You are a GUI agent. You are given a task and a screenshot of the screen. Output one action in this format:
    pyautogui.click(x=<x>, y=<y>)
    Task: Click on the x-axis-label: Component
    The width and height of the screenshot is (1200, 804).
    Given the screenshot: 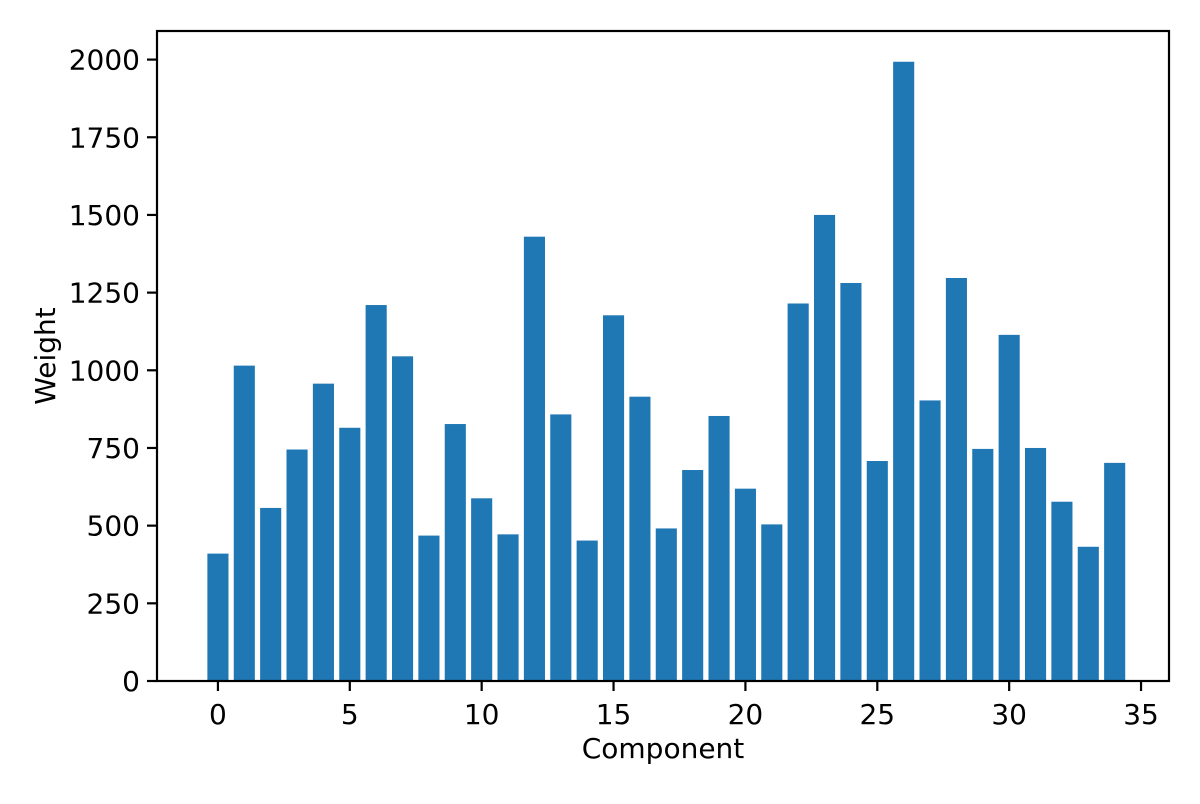 What is the action you would take?
    pyautogui.click(x=663, y=748)
    